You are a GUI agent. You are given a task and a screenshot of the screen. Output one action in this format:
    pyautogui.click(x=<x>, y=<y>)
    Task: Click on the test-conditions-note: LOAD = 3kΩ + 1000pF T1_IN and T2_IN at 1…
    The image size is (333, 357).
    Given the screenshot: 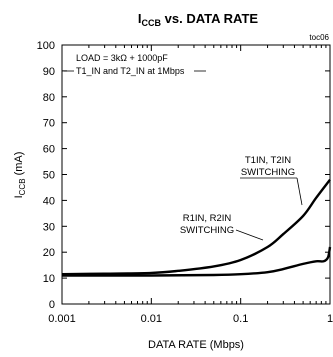 What is the action you would take?
    pyautogui.click(x=130, y=64)
    